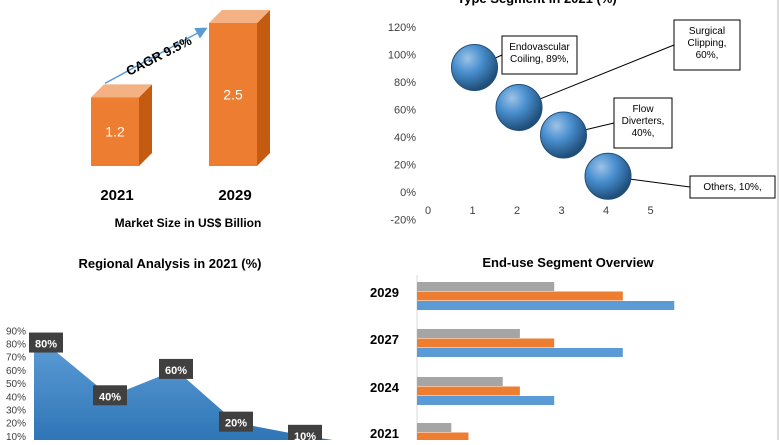  Describe the element at coordinates (305, 435) in the screenshot. I see `data-label: 10%` at that location.